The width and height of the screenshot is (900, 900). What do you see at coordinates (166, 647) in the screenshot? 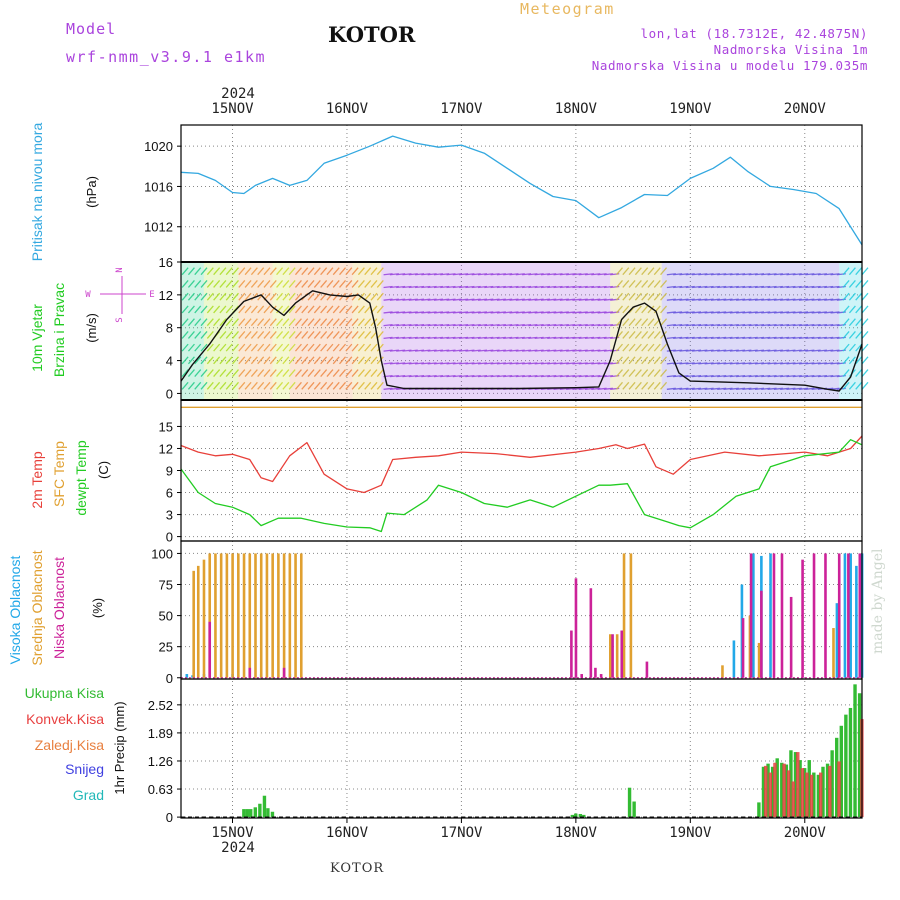
I see `y-tick-label: 25` at bounding box center [166, 647].